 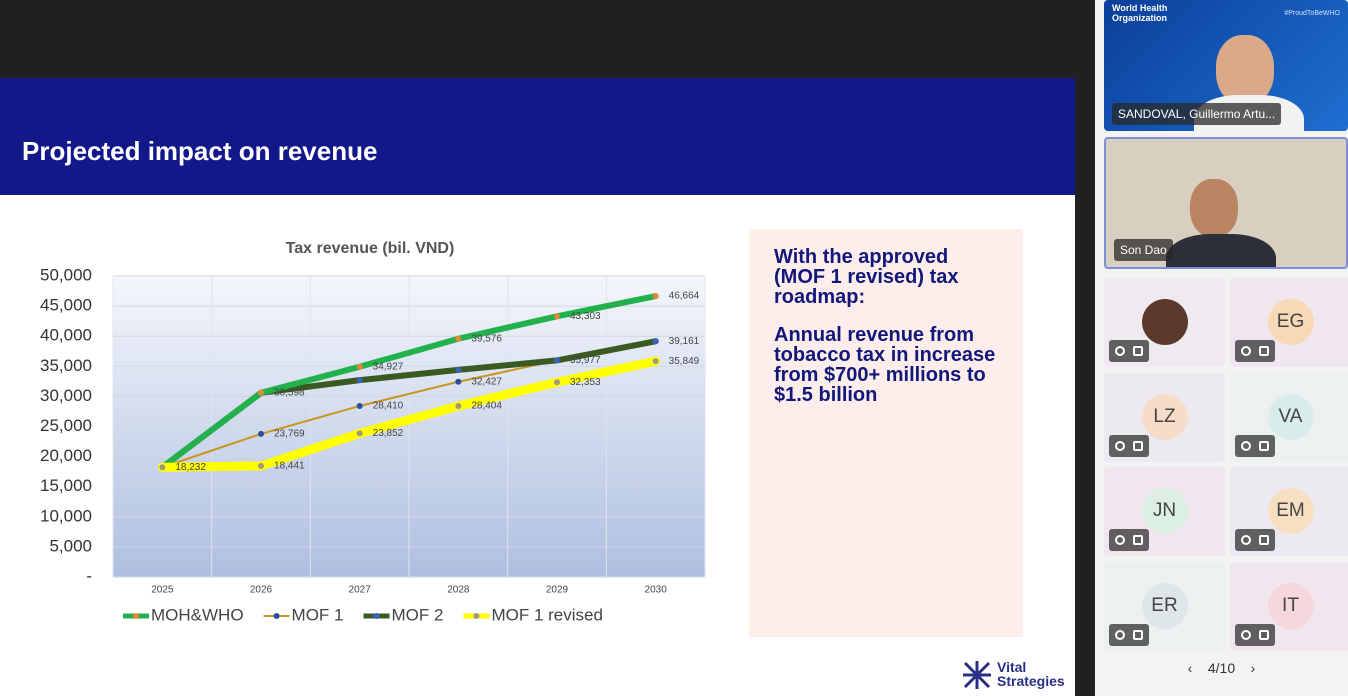 I want to click on data-label: 39,161, so click(x=684, y=341).